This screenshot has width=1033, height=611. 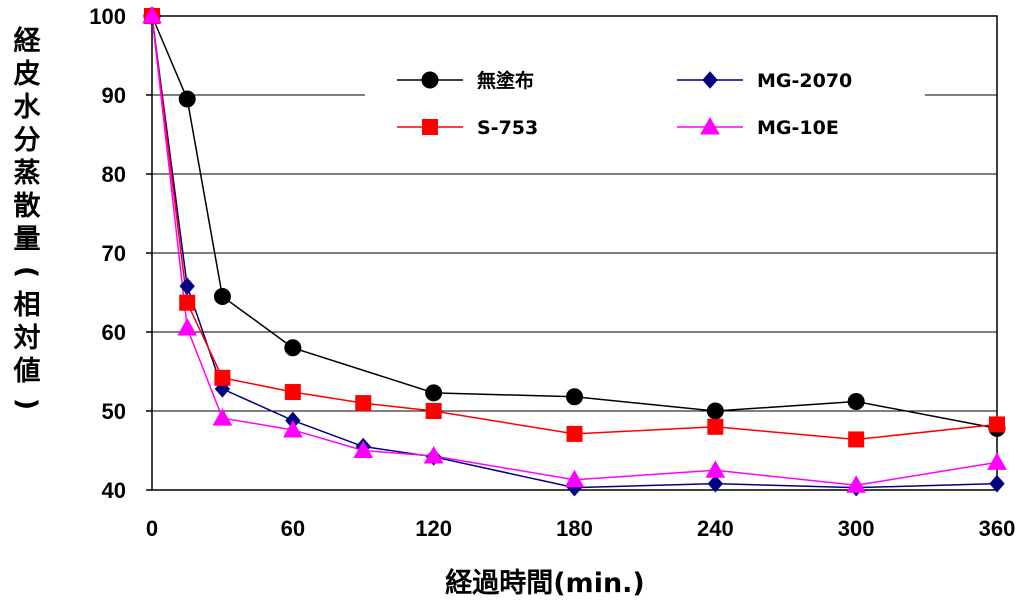 I want to click on y-tick-label: 100, so click(x=107, y=16).